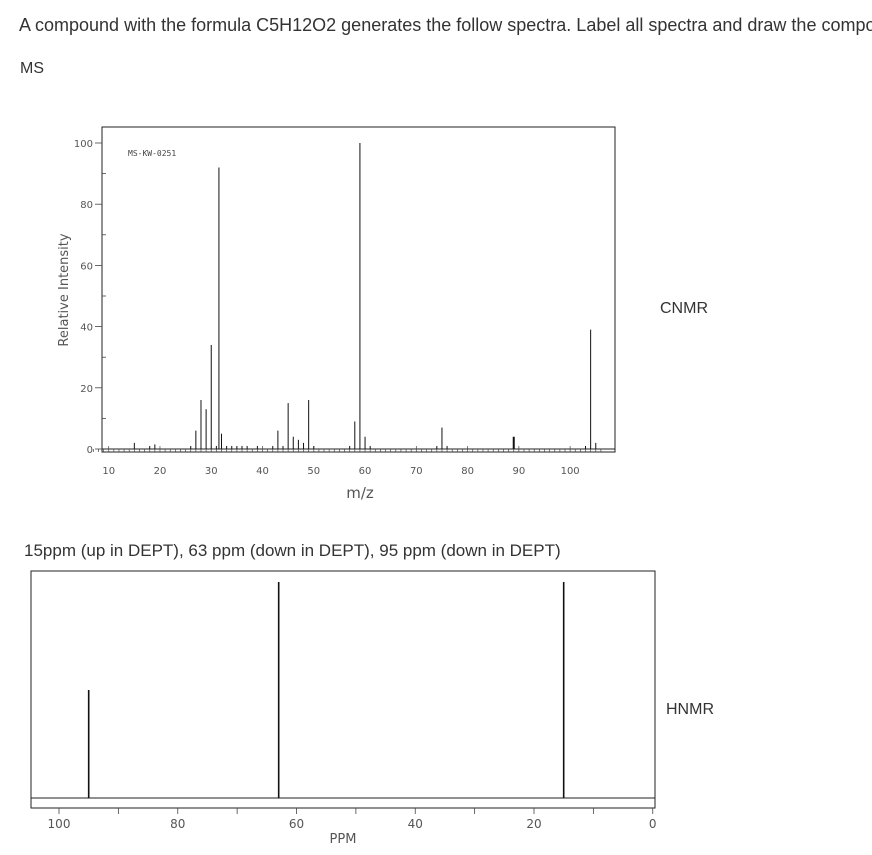 The image size is (872, 855). Describe the element at coordinates (86, 205) in the screenshot. I see `ms-y-tick-label: 80` at that location.